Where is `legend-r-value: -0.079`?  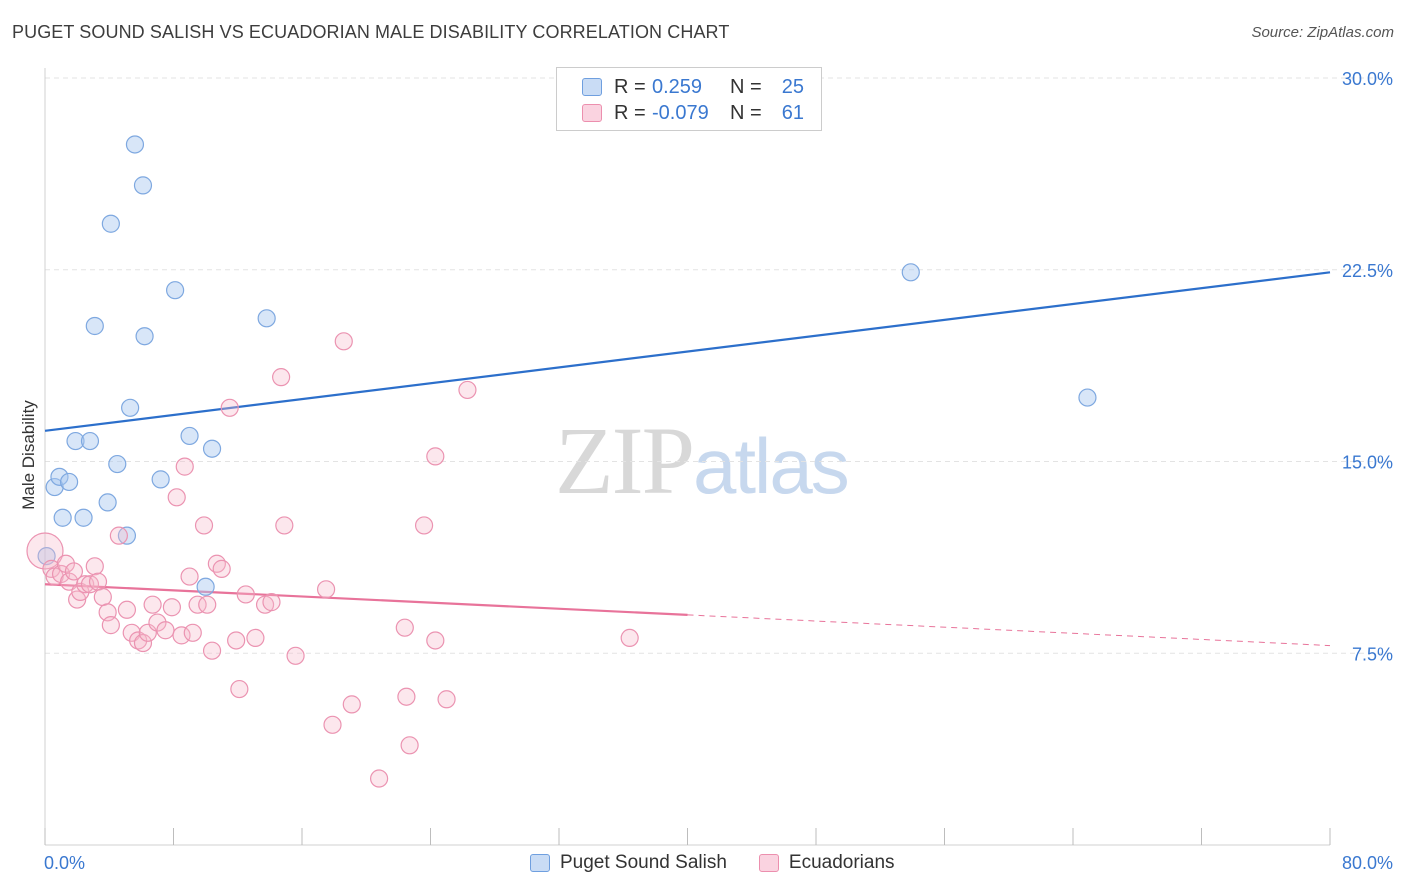 legend-r-value: -0.079 is located at coordinates (680, 112).